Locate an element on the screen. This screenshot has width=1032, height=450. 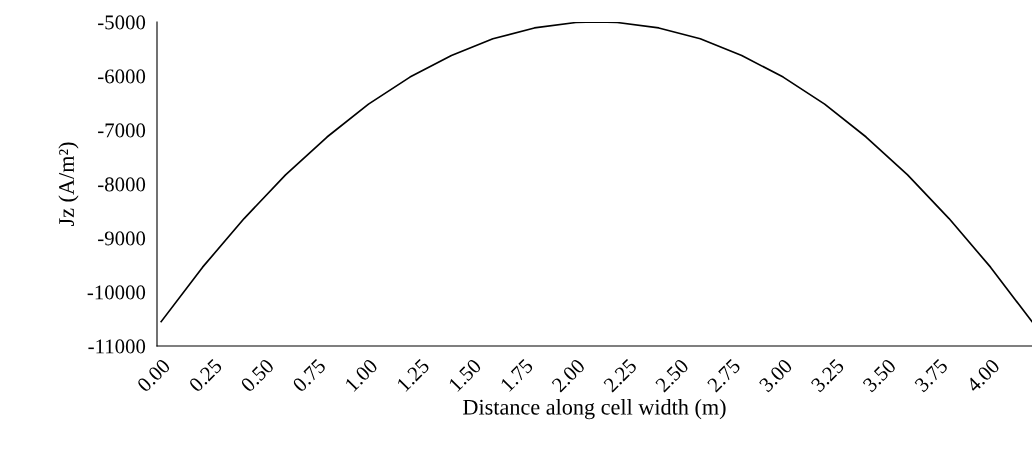
x-tick-label: 2.75 is located at coordinates (724, 375).